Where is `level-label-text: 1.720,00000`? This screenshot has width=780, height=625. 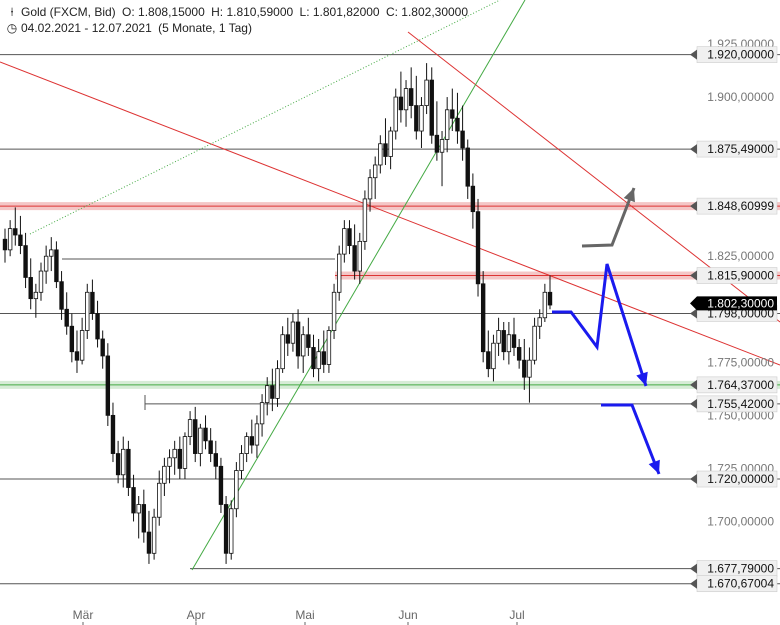 level-label-text: 1.720,00000 is located at coordinates (740, 479).